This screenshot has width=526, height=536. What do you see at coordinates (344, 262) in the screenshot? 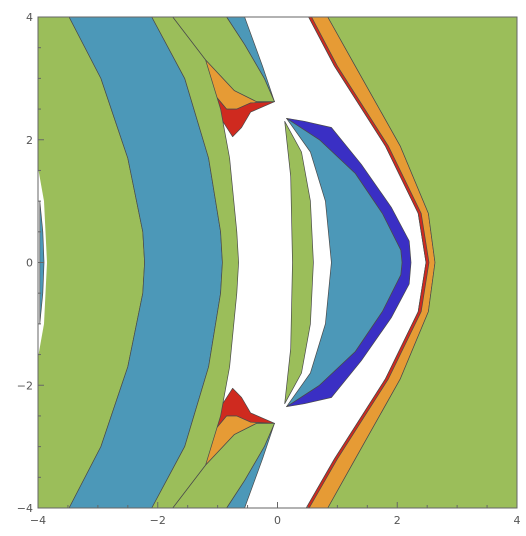
I see `region-inner-blue-lens` at bounding box center [344, 262].